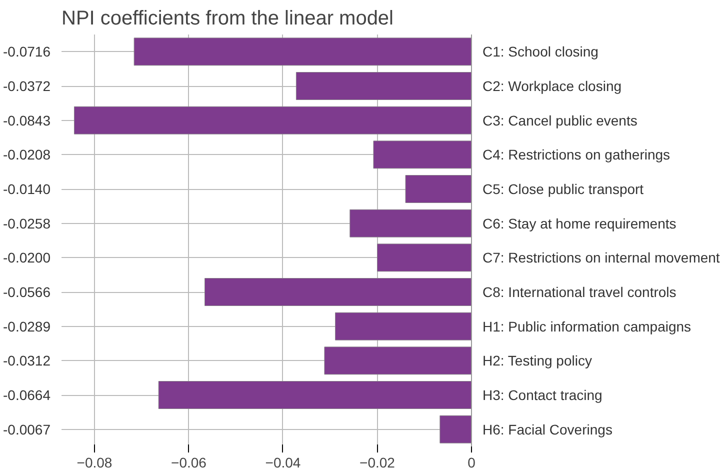 The height and width of the screenshot is (470, 722). What do you see at coordinates (563, 189) in the screenshot?
I see `y-tick-label: C5: Close public transport` at bounding box center [563, 189].